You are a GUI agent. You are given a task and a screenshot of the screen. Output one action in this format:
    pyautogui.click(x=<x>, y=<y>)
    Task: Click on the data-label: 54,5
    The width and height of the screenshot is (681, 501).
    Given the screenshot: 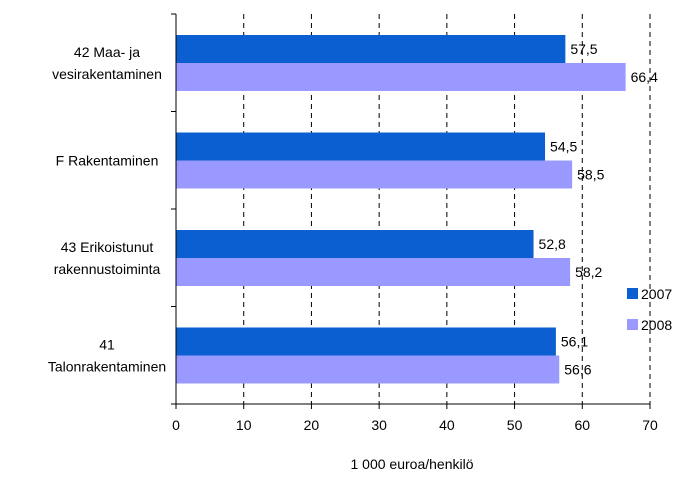 What is the action you would take?
    pyautogui.click(x=563, y=147)
    